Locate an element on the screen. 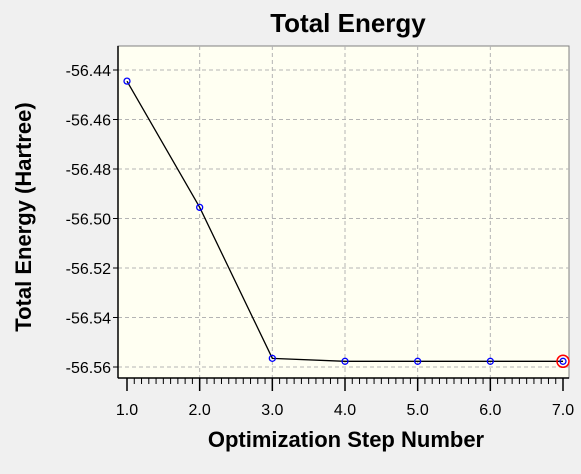  y-tick-label: -56.52 is located at coordinates (88, 269).